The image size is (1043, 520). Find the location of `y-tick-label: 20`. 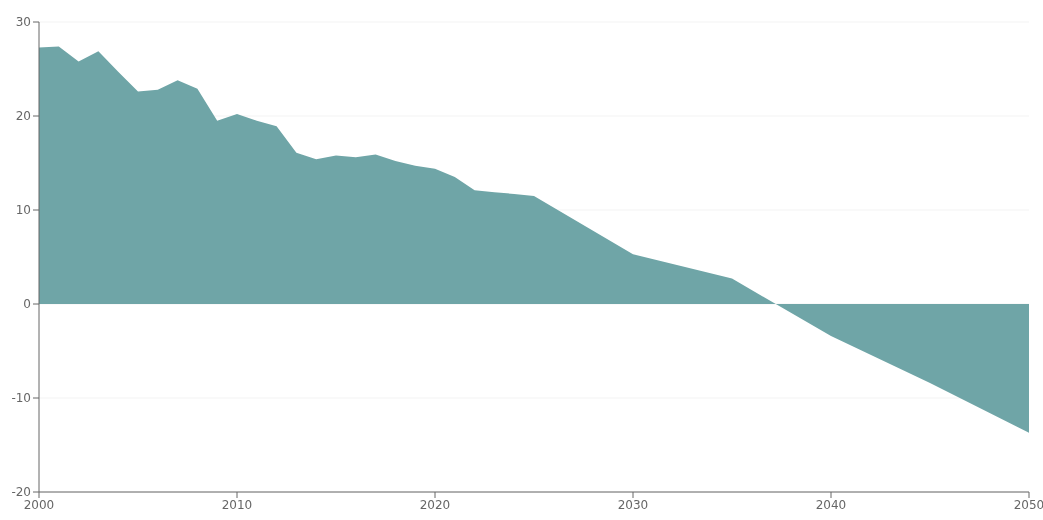

y-tick-label: 20 is located at coordinates (23, 116).